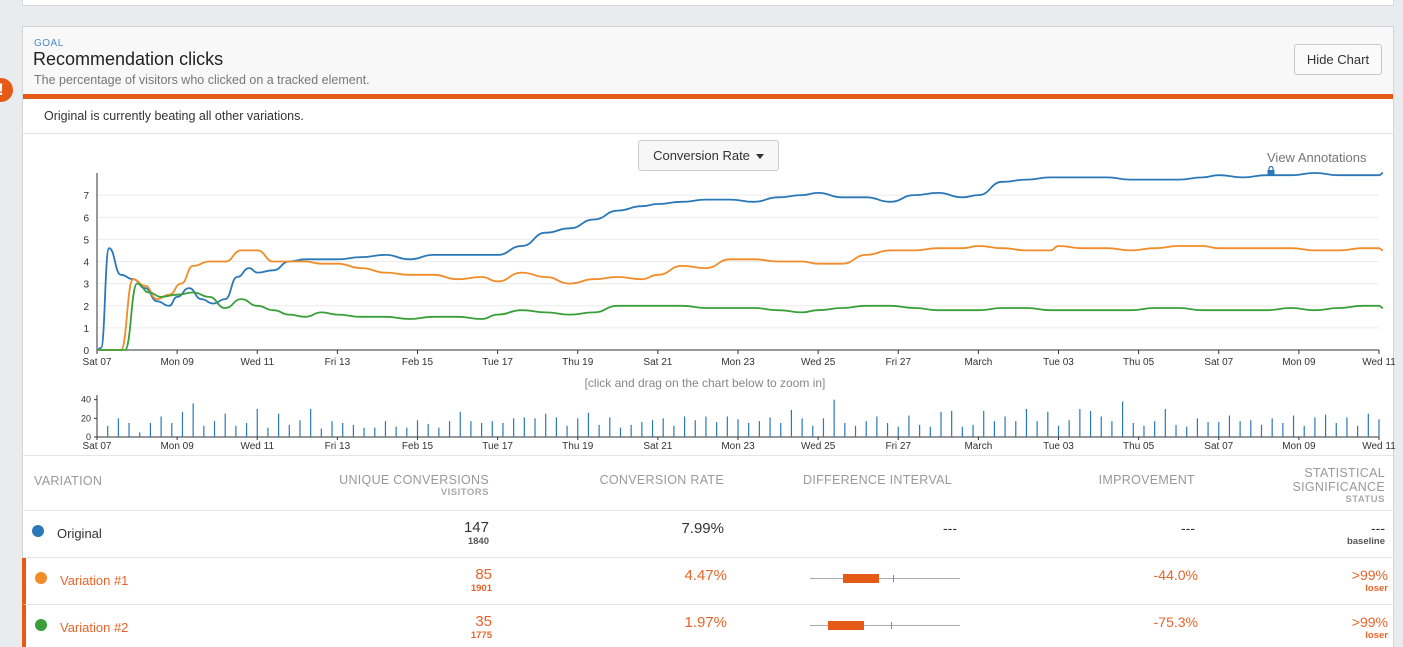 Image resolution: width=1403 pixels, height=647 pixels. Describe the element at coordinates (702, 528) in the screenshot. I see `conversion-rate-value: 7.99%` at that location.